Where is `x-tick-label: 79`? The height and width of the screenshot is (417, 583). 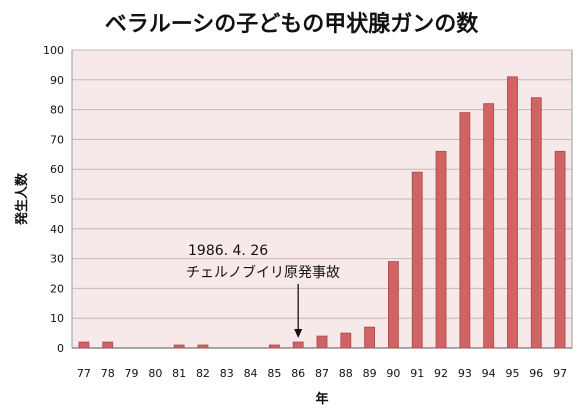 x-tick-label: 79 is located at coordinates (132, 373).